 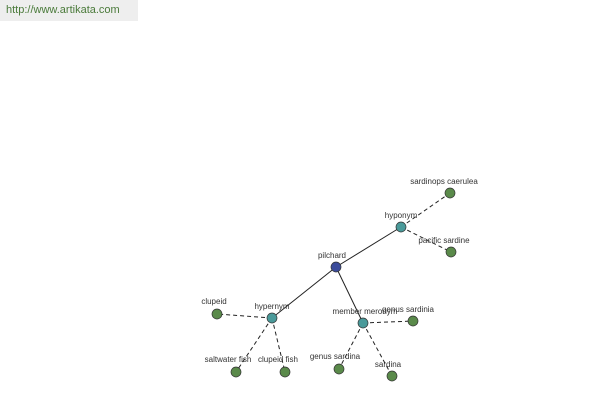 What do you see at coordinates (388, 364) in the screenshot?
I see `node-label: sardina` at bounding box center [388, 364].